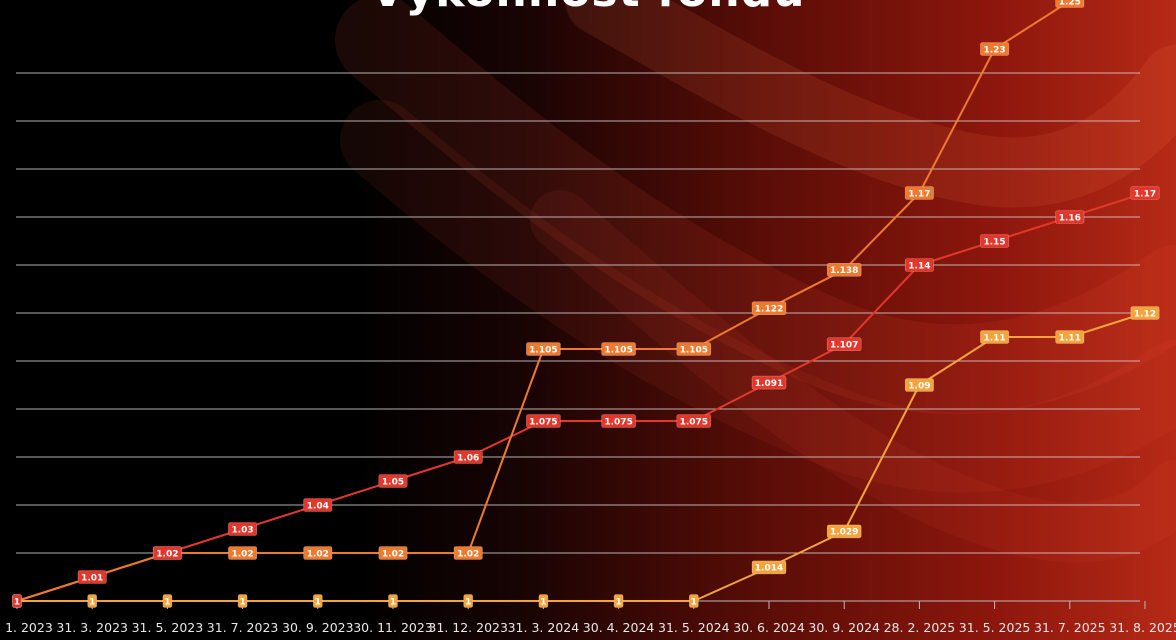 This screenshot has height=640, width=1176. I want to click on data-label: 1.15, so click(995, 241).